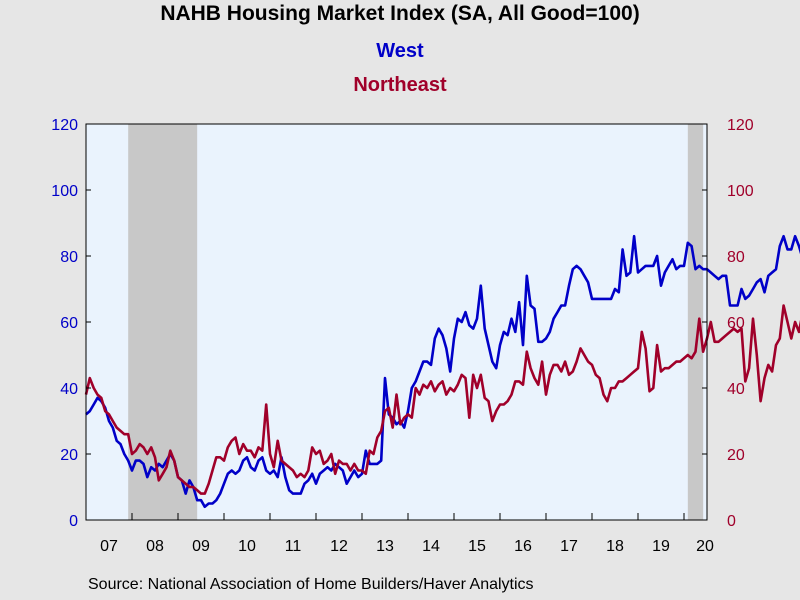 The height and width of the screenshot is (600, 800). I want to click on y-tick-label-right: 40, so click(736, 389).